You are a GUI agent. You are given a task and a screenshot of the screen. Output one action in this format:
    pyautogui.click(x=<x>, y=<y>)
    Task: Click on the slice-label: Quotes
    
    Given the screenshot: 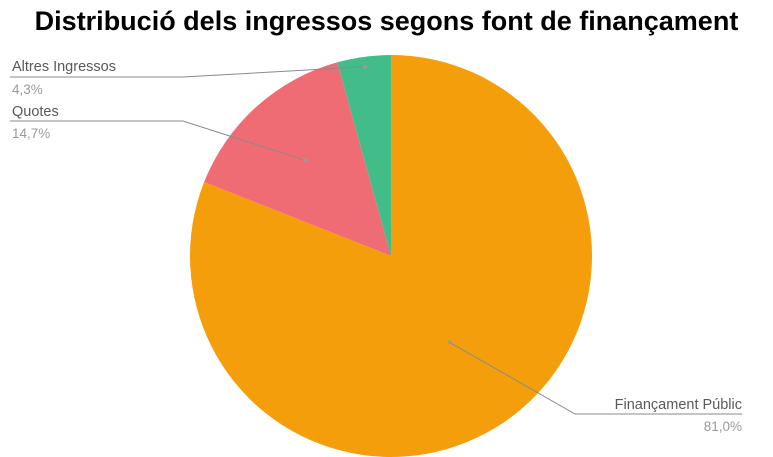 What is the action you would take?
    pyautogui.click(x=35, y=112)
    